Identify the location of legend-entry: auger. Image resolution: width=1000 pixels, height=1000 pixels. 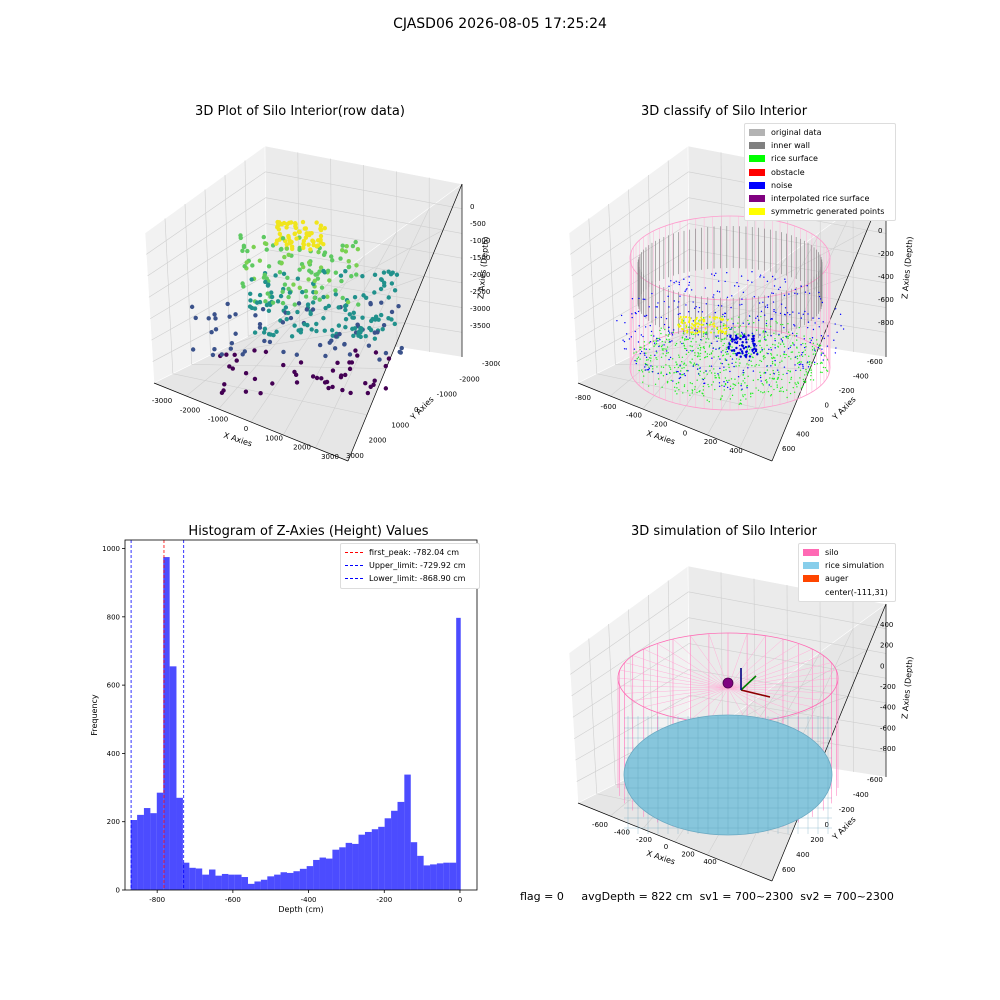
(847, 578).